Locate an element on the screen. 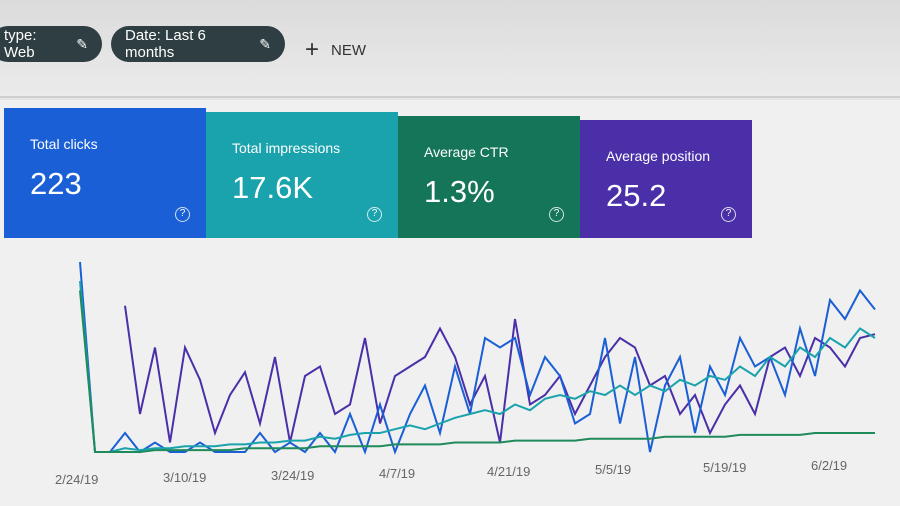 The height and width of the screenshot is (506, 900). metric-value: 223 is located at coordinates (56, 183).